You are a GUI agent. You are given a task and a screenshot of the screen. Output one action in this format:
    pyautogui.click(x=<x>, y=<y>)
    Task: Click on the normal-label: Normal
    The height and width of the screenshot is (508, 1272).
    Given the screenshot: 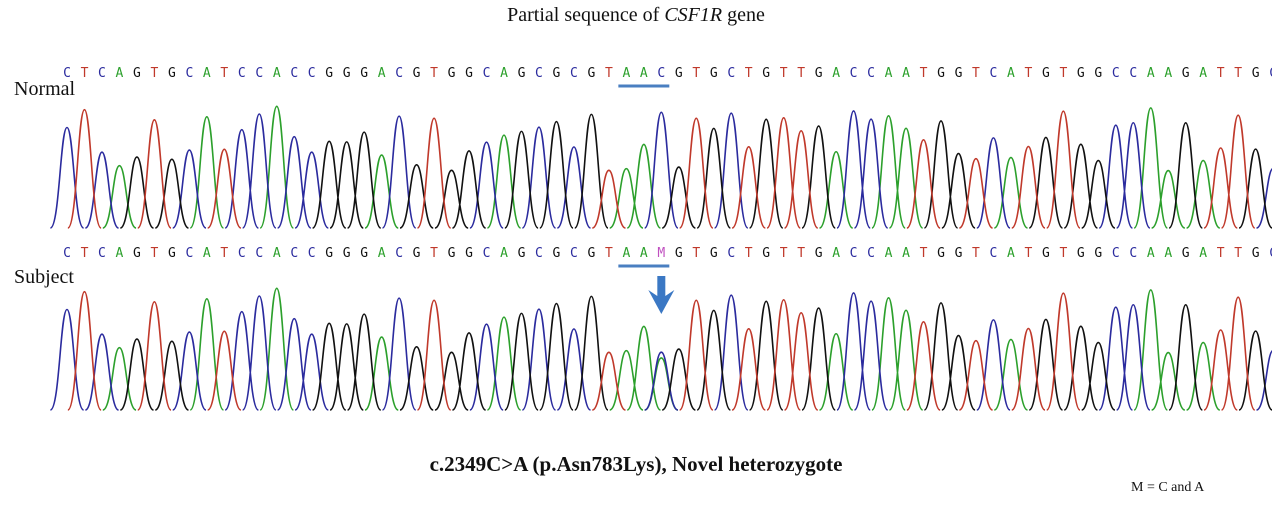 What is the action you would take?
    pyautogui.click(x=45, y=89)
    